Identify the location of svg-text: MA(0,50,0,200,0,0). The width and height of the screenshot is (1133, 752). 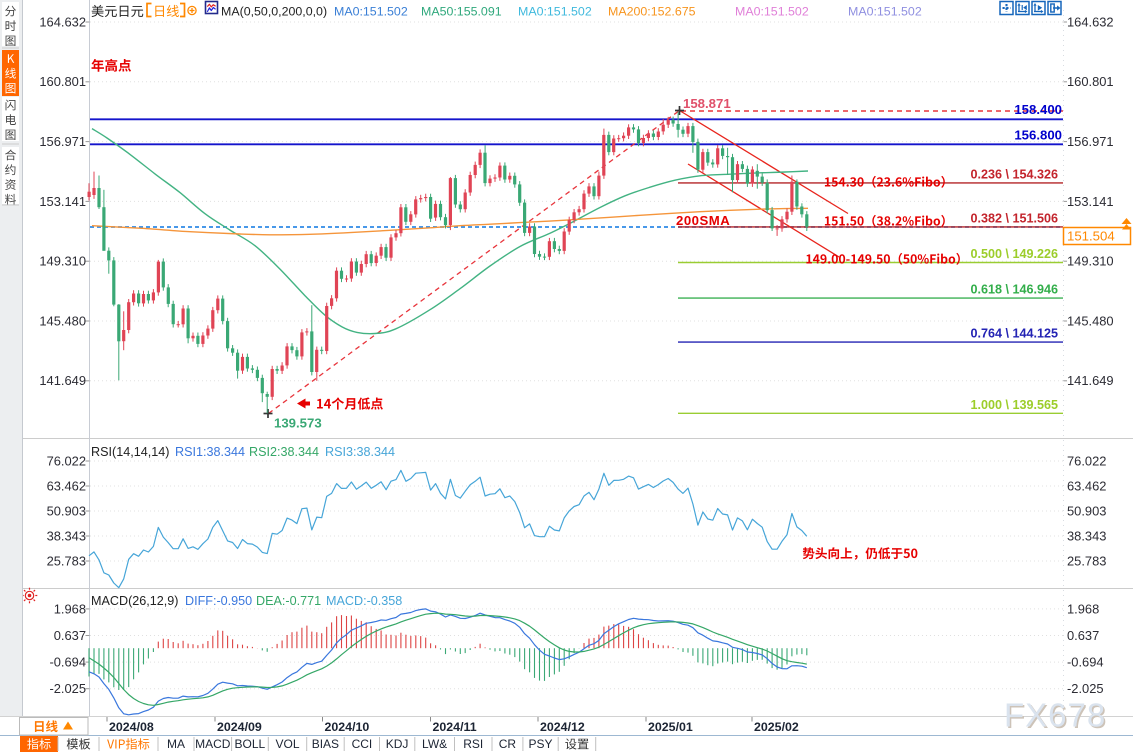
(274, 12).